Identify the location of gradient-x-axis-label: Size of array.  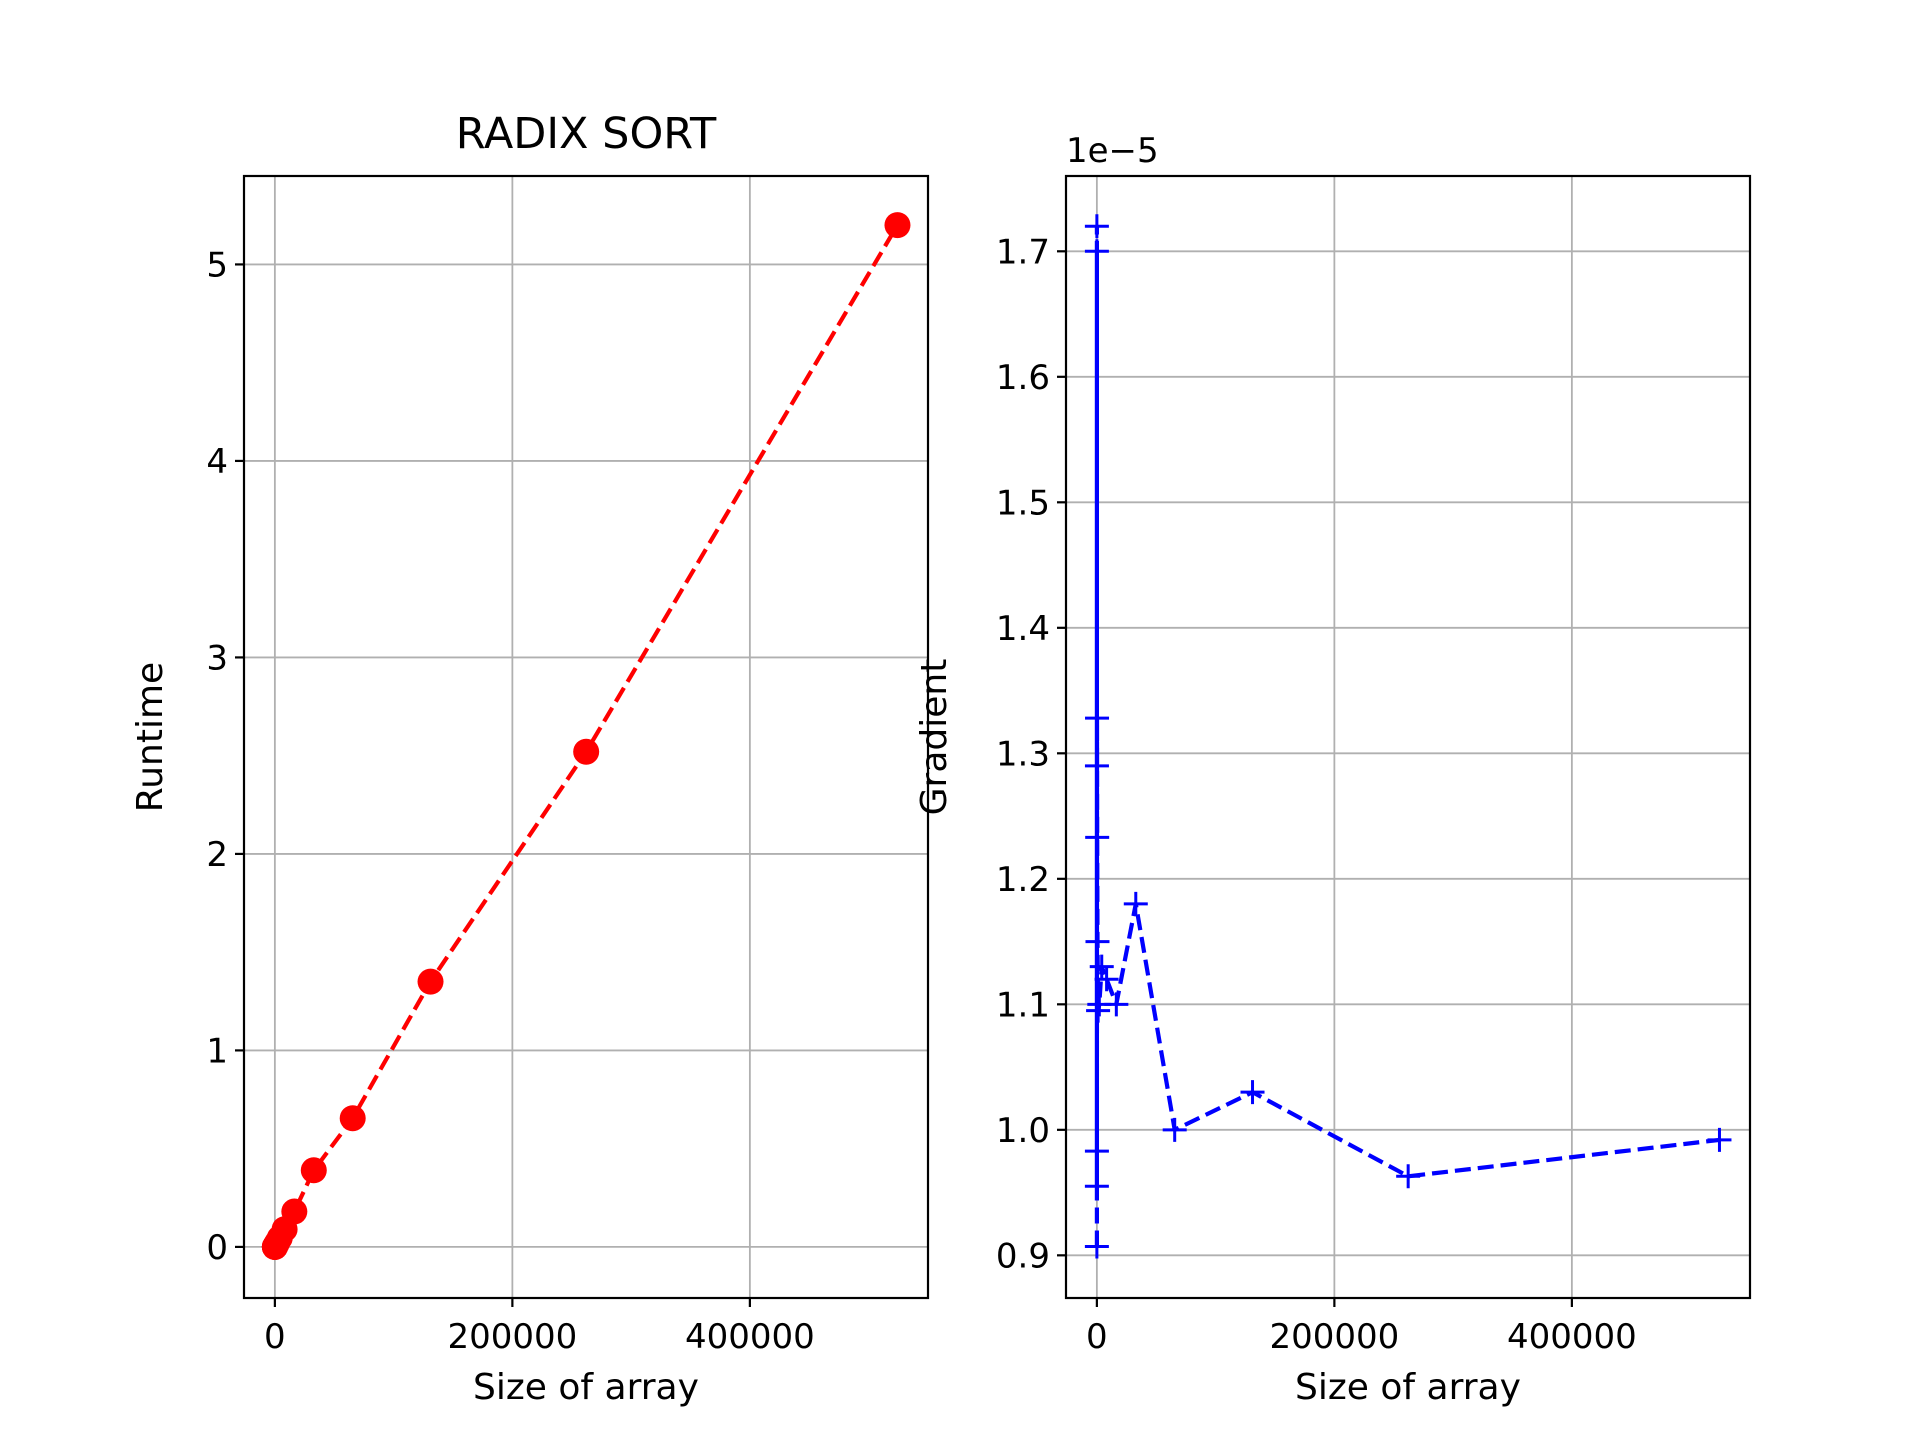
(1408, 1387).